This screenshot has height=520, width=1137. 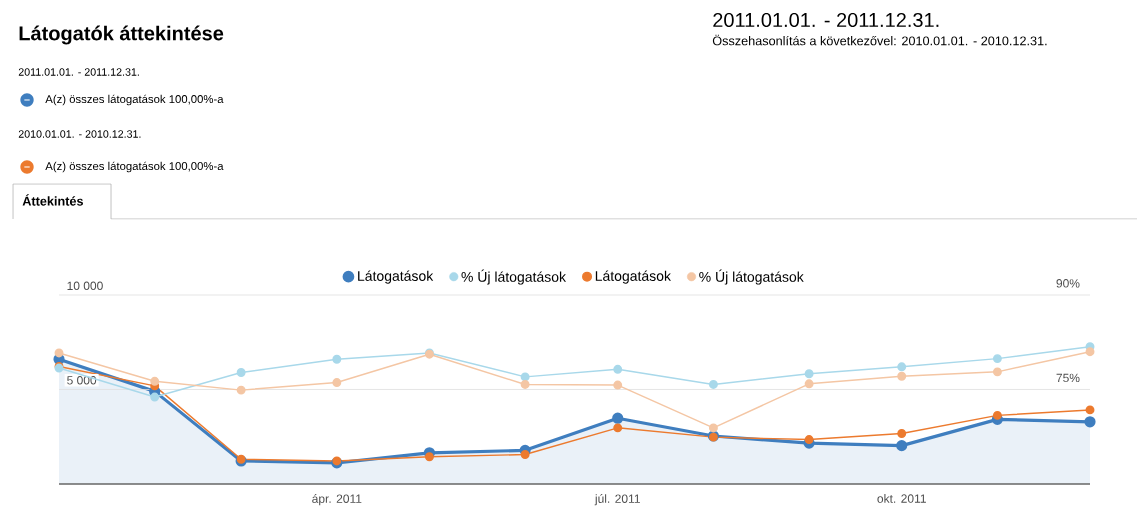 What do you see at coordinates (78, 72) in the screenshot?
I see `text: 2011.01.01. - 2011.12.31.` at bounding box center [78, 72].